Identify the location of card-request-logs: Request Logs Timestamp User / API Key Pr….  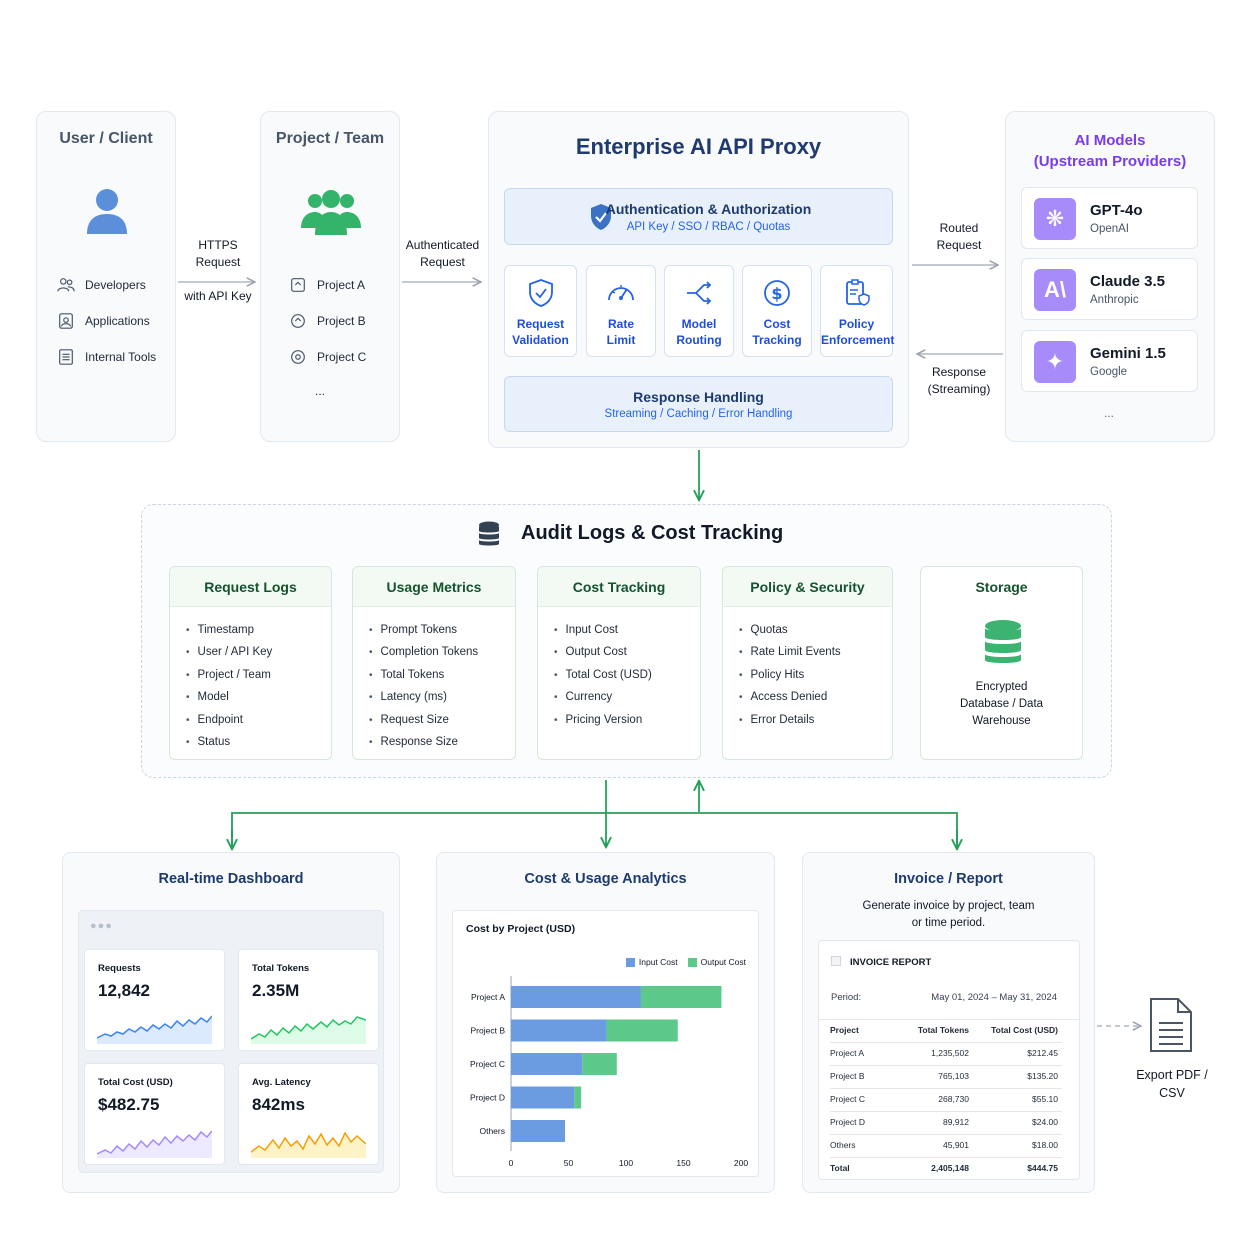
(250, 663).